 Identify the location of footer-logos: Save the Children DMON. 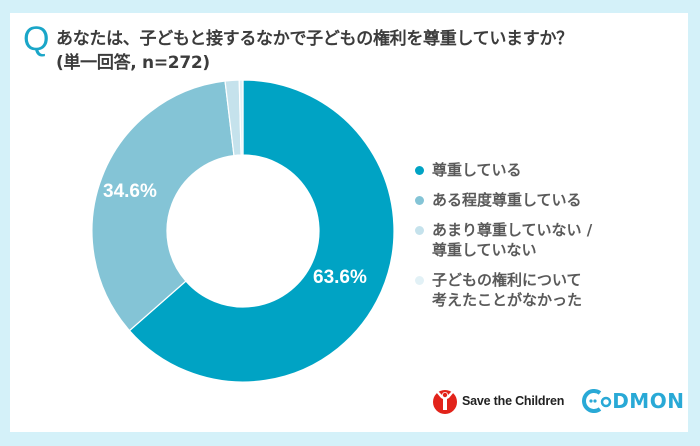
(558, 401).